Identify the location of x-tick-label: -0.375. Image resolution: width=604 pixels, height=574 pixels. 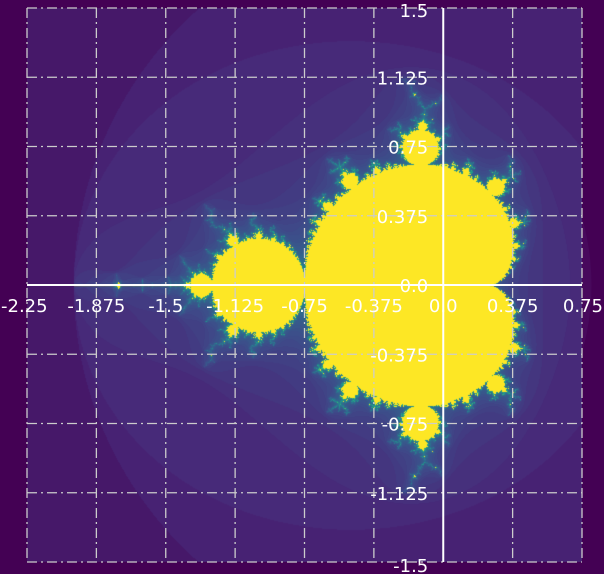
(374, 306).